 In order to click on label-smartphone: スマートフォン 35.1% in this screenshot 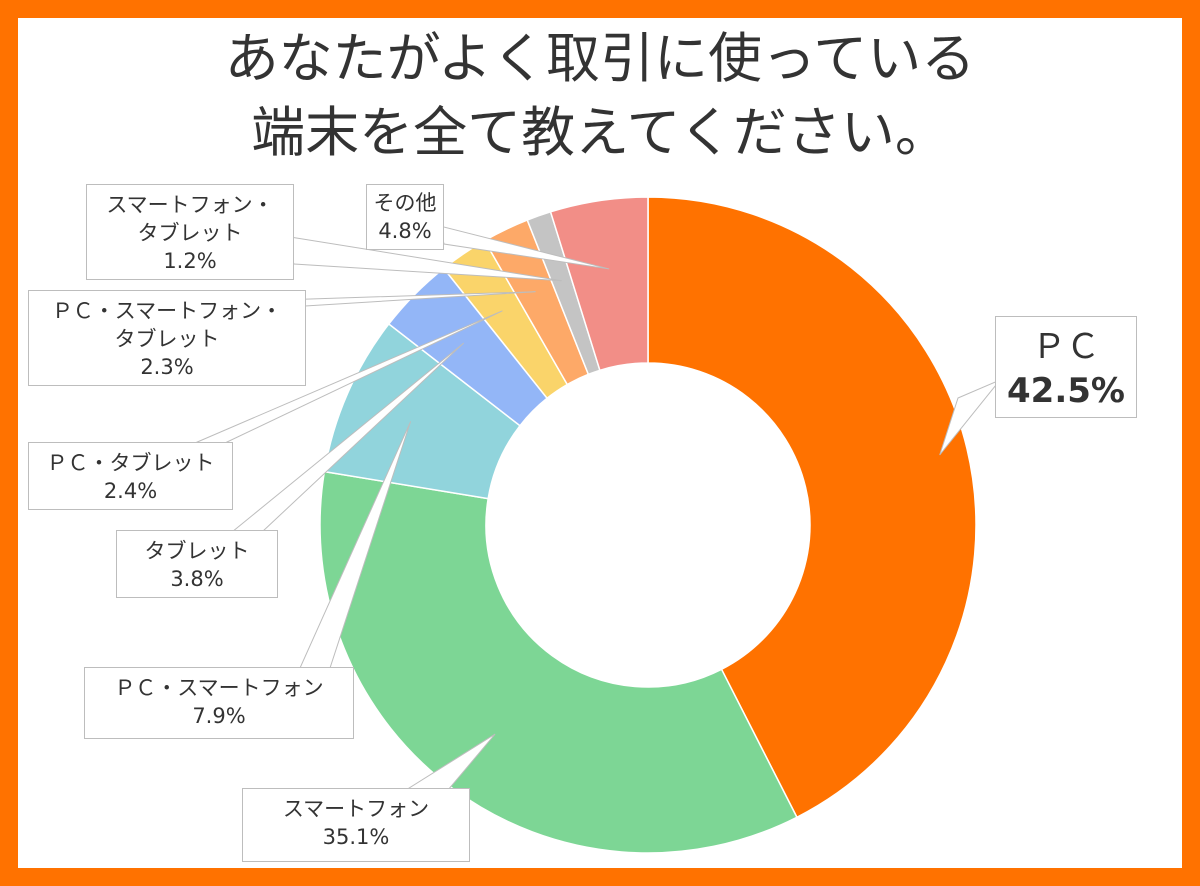, I will do `click(356, 825)`.